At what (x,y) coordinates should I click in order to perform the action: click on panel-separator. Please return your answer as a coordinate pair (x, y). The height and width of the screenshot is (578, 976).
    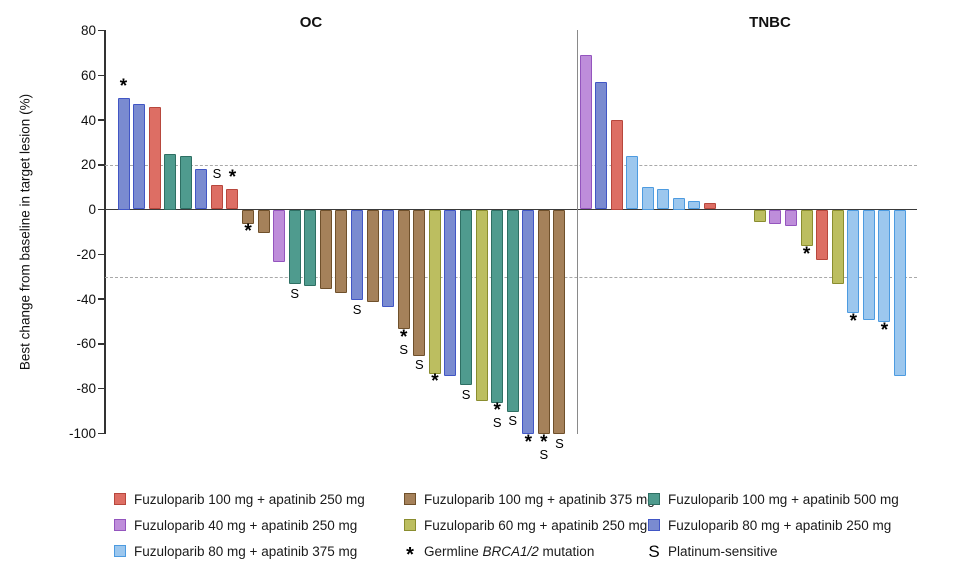
    Looking at the image, I should click on (577, 232).